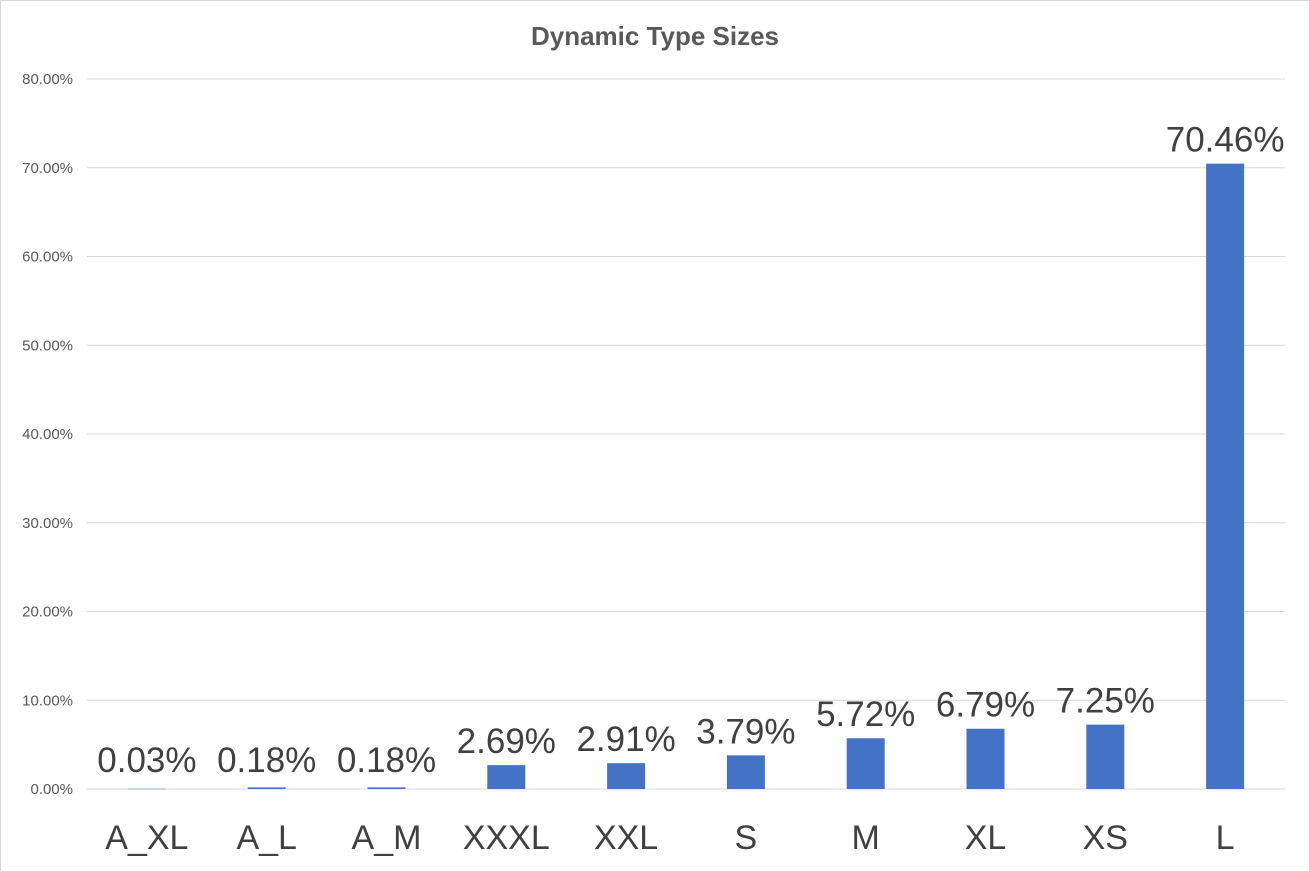  I want to click on x-tick-label: M, so click(866, 838).